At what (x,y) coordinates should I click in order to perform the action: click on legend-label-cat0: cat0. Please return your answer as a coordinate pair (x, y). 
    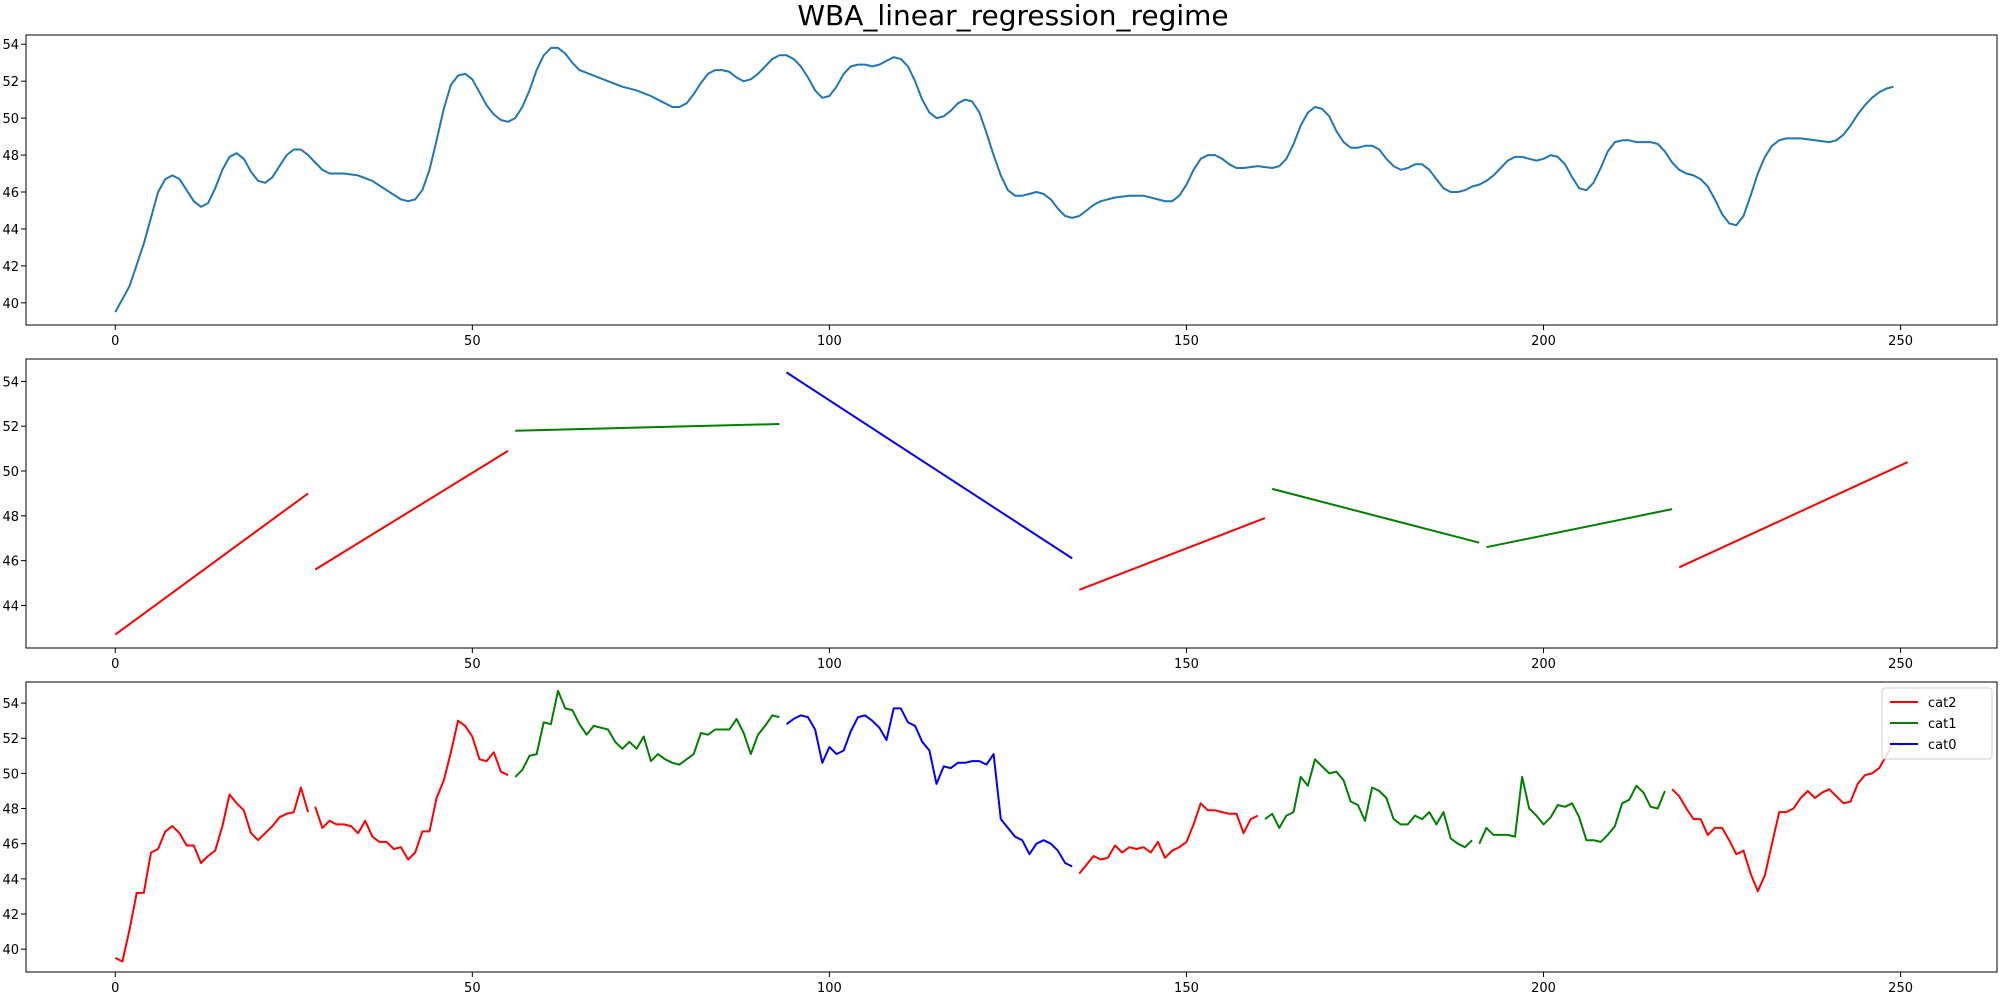
    Looking at the image, I should click on (1942, 745).